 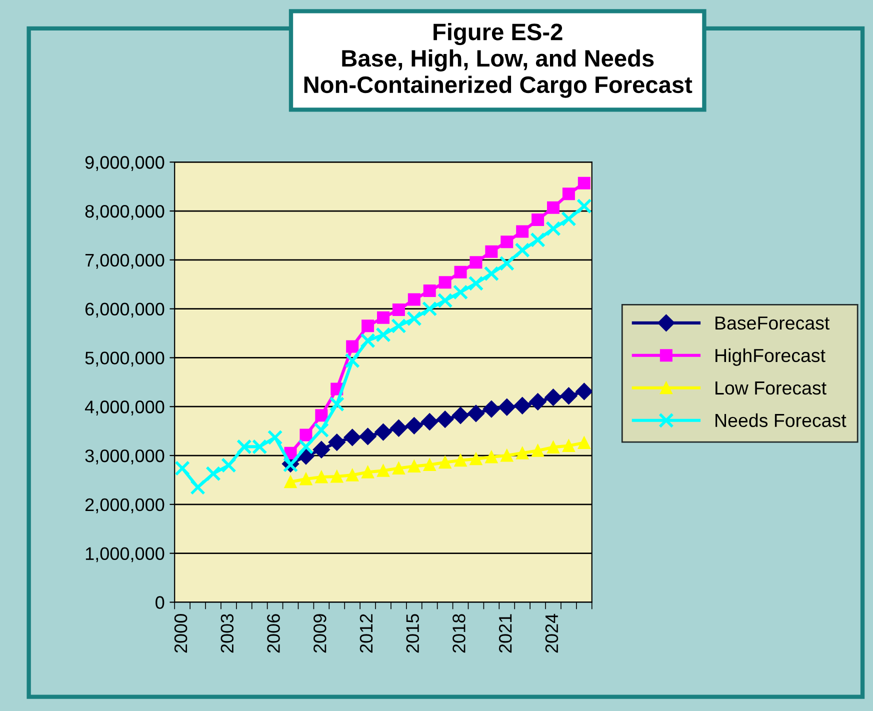 I want to click on x-tick-label: 2000, so click(x=181, y=633).